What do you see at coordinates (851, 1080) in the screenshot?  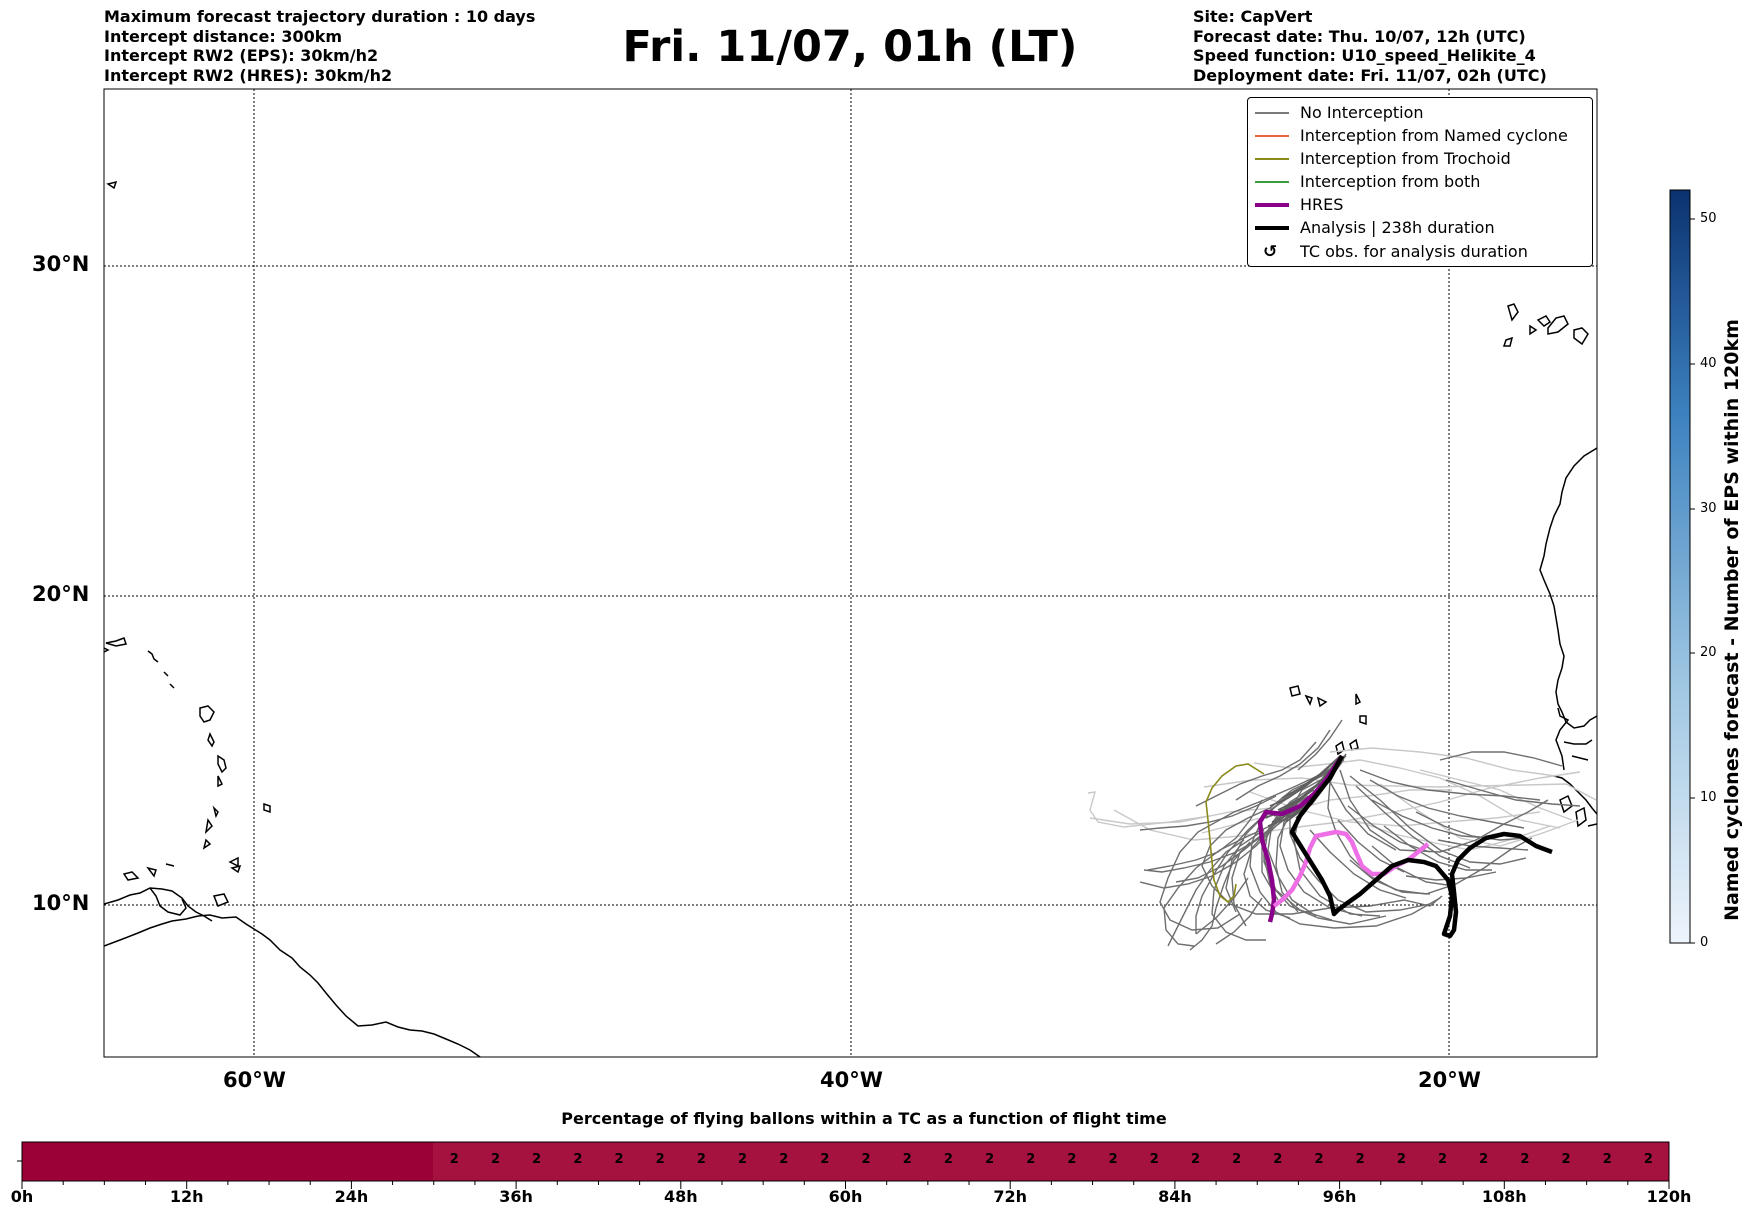 I see `lon-label: 40°W` at bounding box center [851, 1080].